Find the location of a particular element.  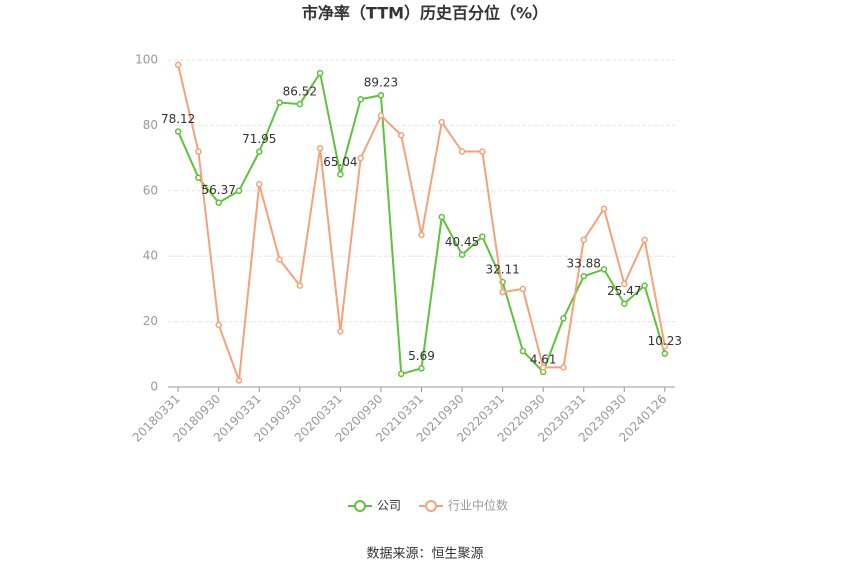

data-label: 10.23 is located at coordinates (665, 341).